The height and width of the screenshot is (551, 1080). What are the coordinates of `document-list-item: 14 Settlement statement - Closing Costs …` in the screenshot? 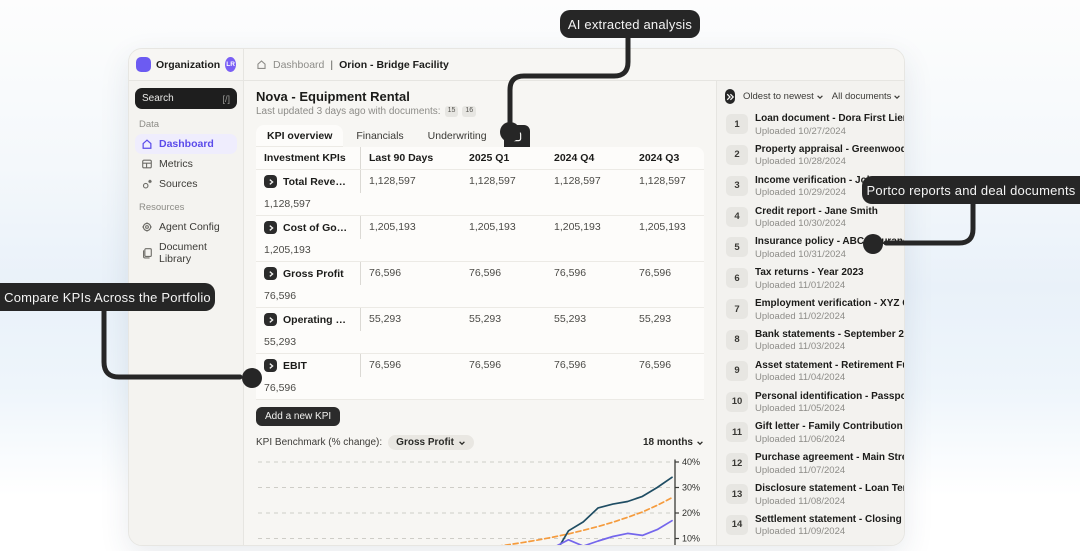 It's located at (810, 526).